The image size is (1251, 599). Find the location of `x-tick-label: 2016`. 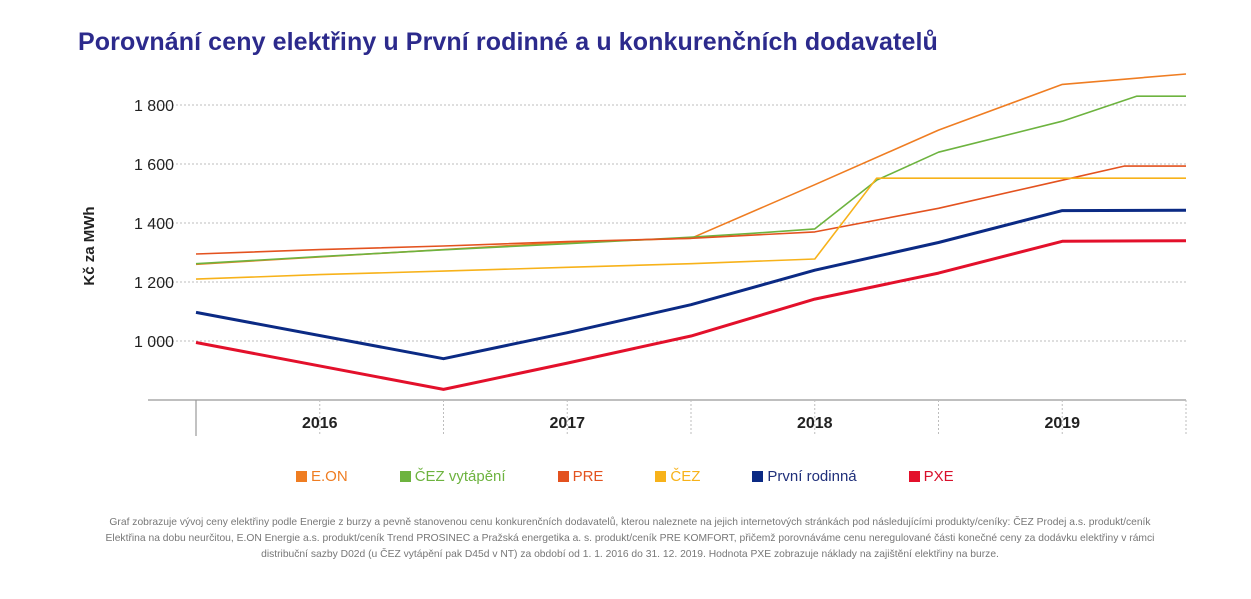

x-tick-label: 2016 is located at coordinates (320, 423).